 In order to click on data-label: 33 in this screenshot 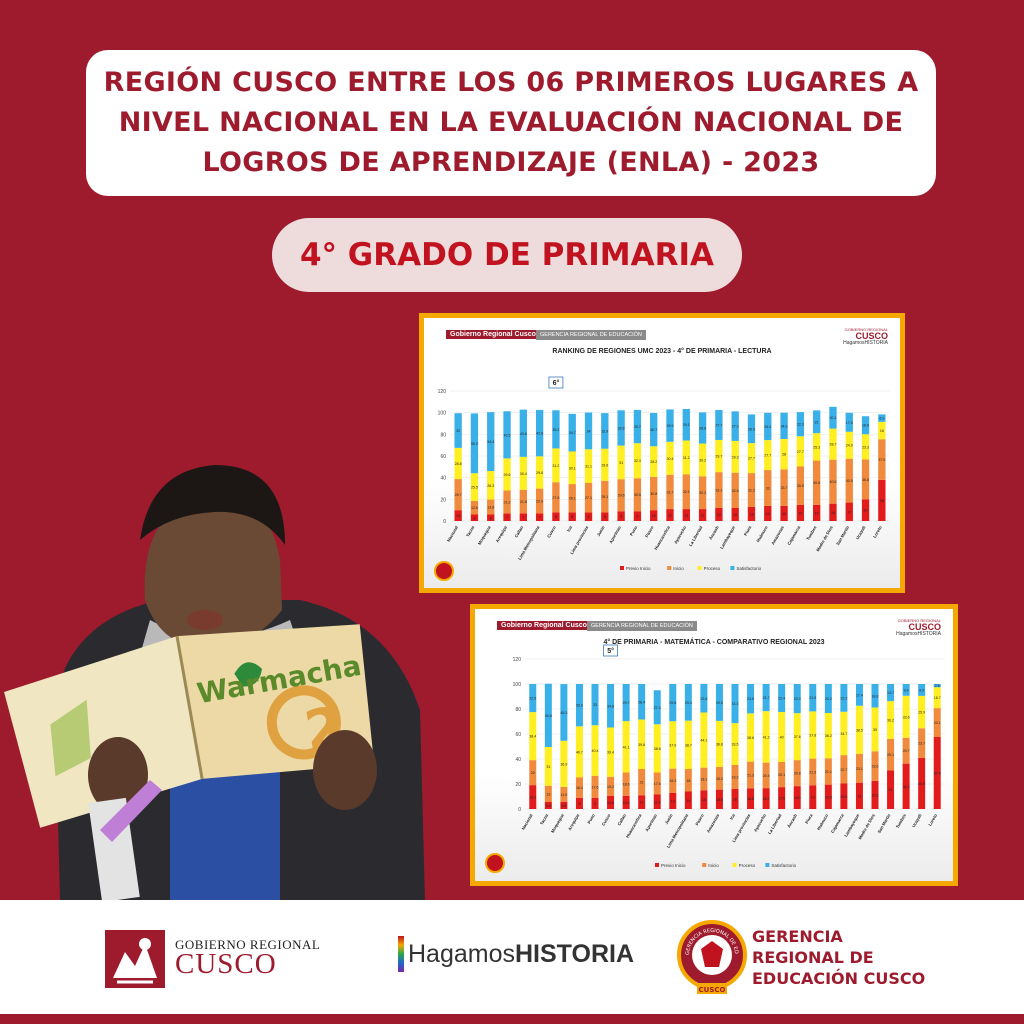, I will do `click(768, 488)`.